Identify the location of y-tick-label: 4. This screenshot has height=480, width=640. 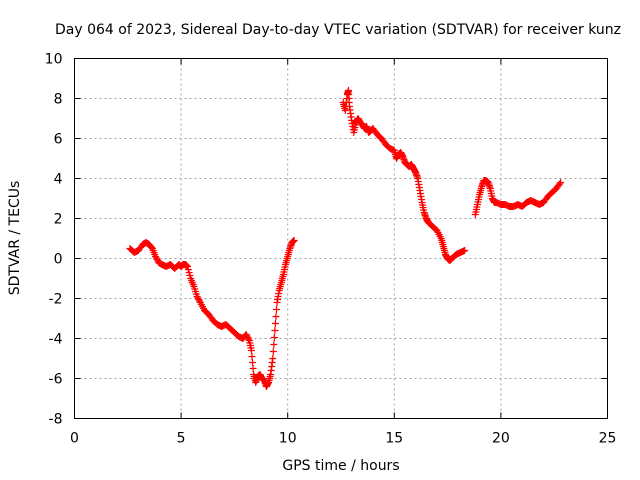
(58, 180).